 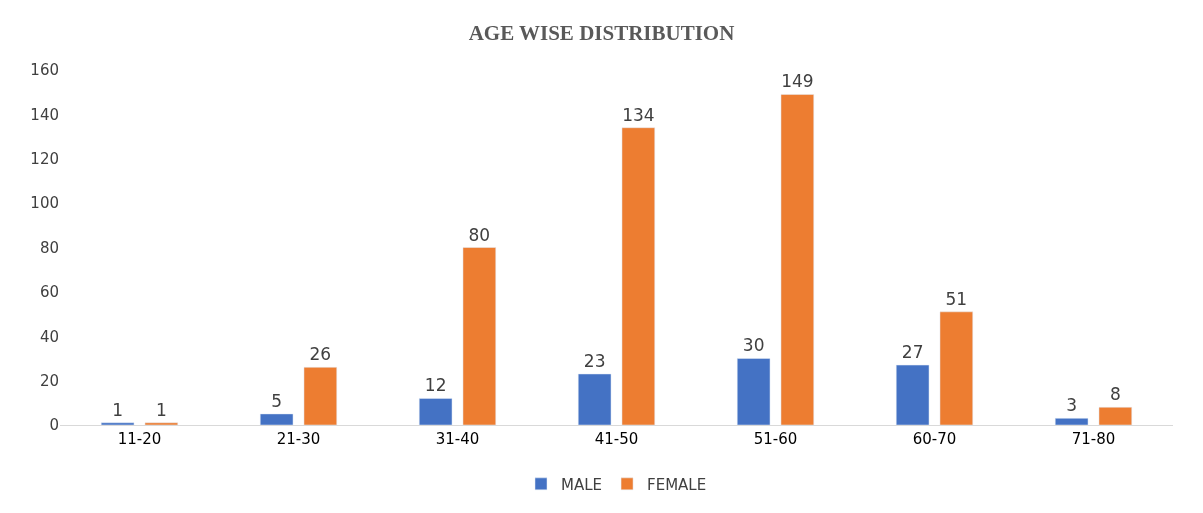 What do you see at coordinates (44, 203) in the screenshot?
I see `y-tick-label: 100` at bounding box center [44, 203].